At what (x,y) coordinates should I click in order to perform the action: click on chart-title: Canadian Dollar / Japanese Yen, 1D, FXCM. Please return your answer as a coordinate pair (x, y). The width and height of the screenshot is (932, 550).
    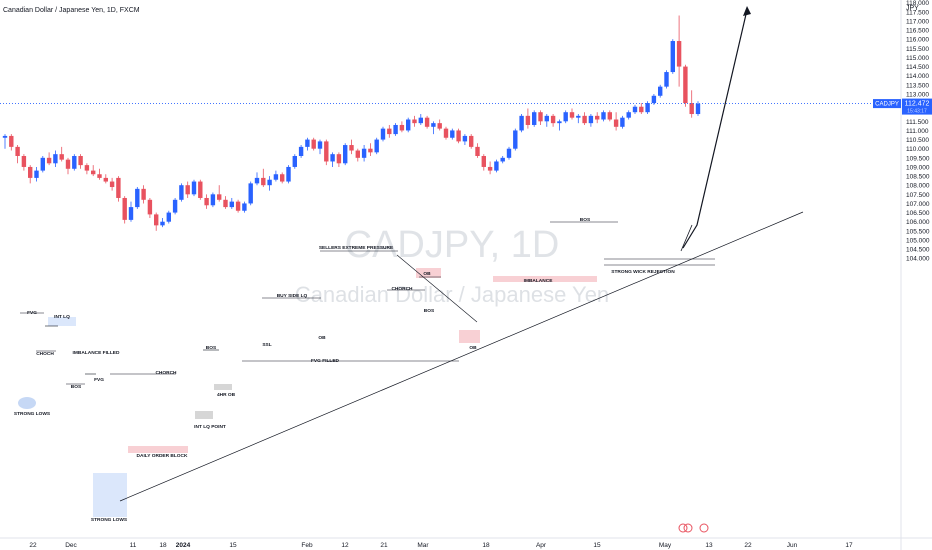
    Looking at the image, I should click on (71, 10).